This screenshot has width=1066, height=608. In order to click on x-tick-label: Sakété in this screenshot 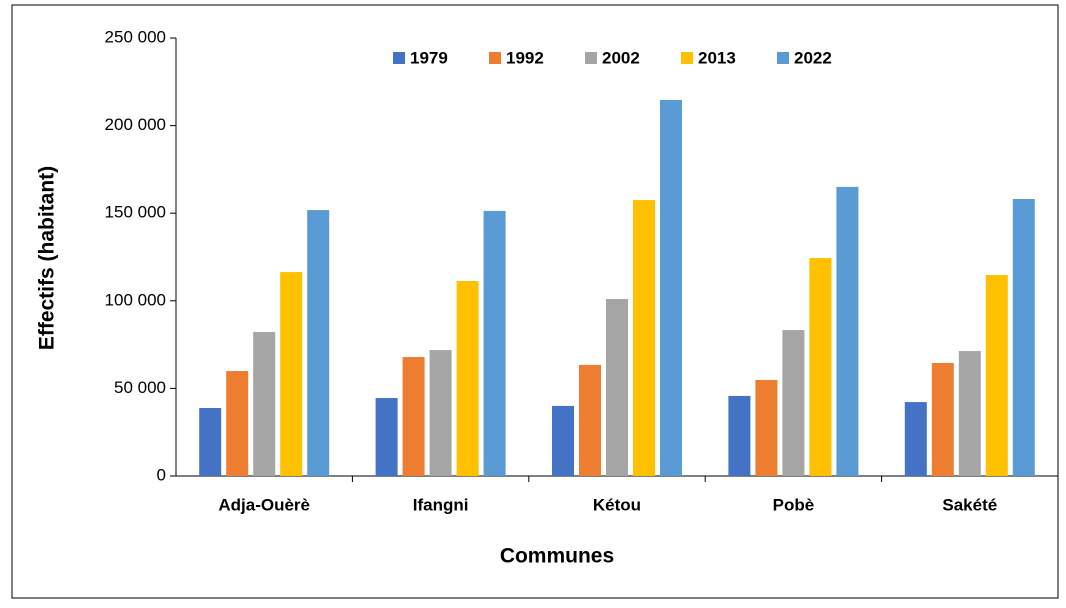, I will do `click(969, 504)`.